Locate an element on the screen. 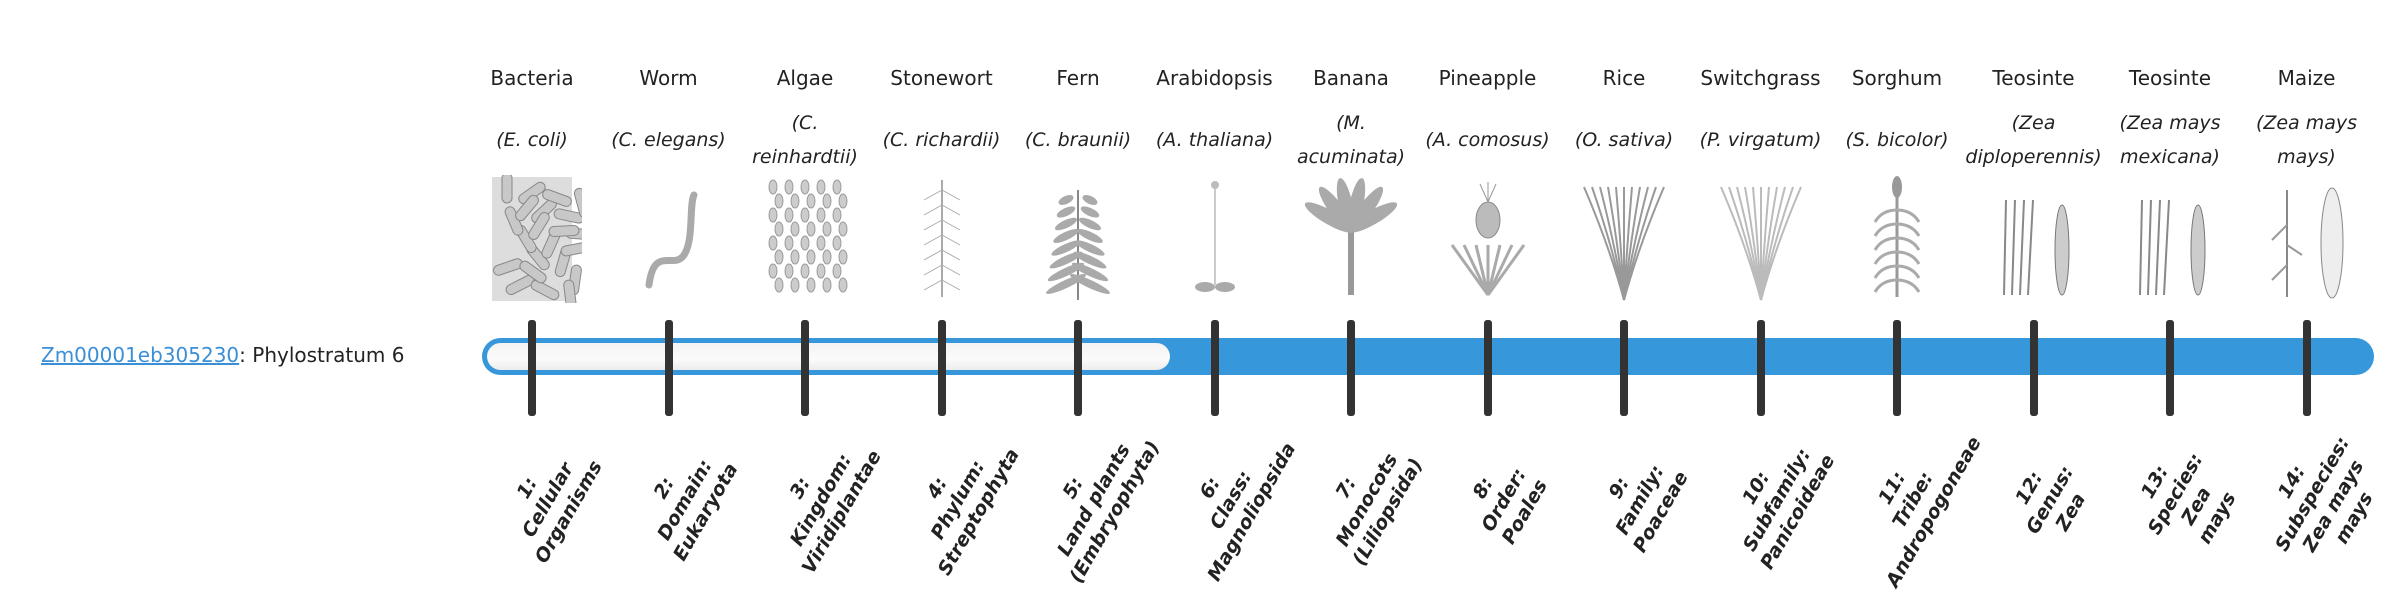 This screenshot has width=2400, height=606. scientific-name: (S. bicolor) is located at coordinates (1897, 140).